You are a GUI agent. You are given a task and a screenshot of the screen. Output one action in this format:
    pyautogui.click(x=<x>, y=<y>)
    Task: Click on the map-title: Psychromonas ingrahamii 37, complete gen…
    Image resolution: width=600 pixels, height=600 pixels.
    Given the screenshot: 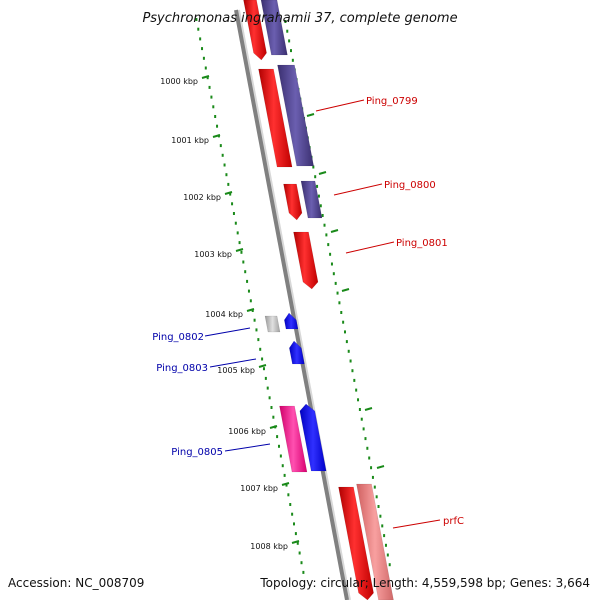 What is the action you would take?
    pyautogui.click(x=299, y=18)
    